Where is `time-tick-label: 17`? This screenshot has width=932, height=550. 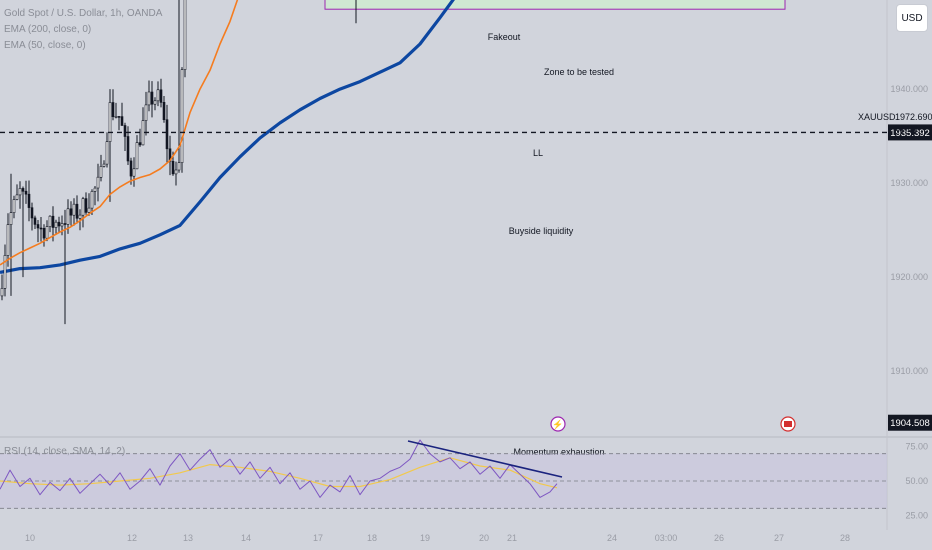 time-tick-label: 17 is located at coordinates (318, 538).